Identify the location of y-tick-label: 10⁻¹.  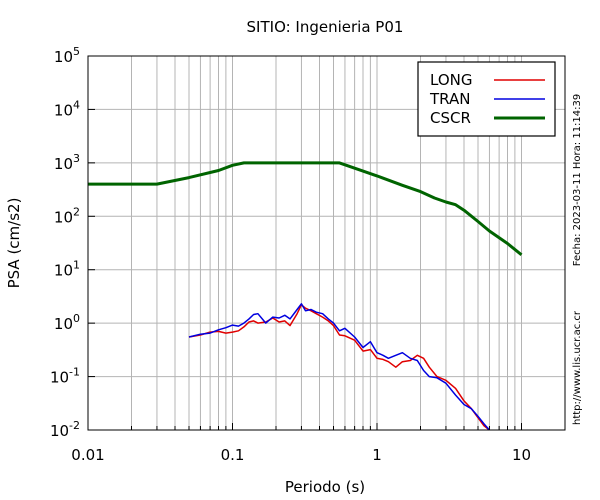
(65, 376).